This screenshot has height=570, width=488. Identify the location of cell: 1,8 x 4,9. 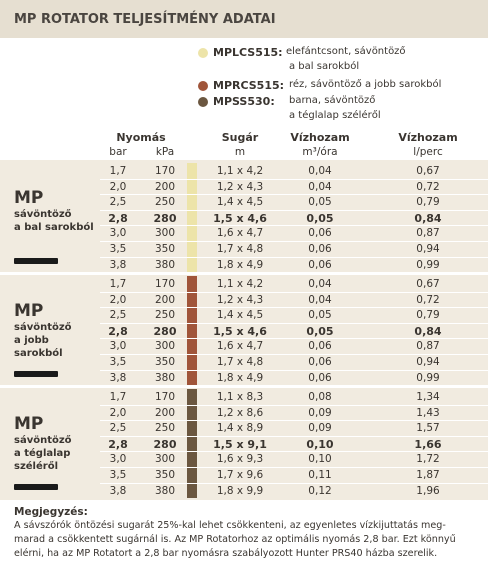
(240, 377).